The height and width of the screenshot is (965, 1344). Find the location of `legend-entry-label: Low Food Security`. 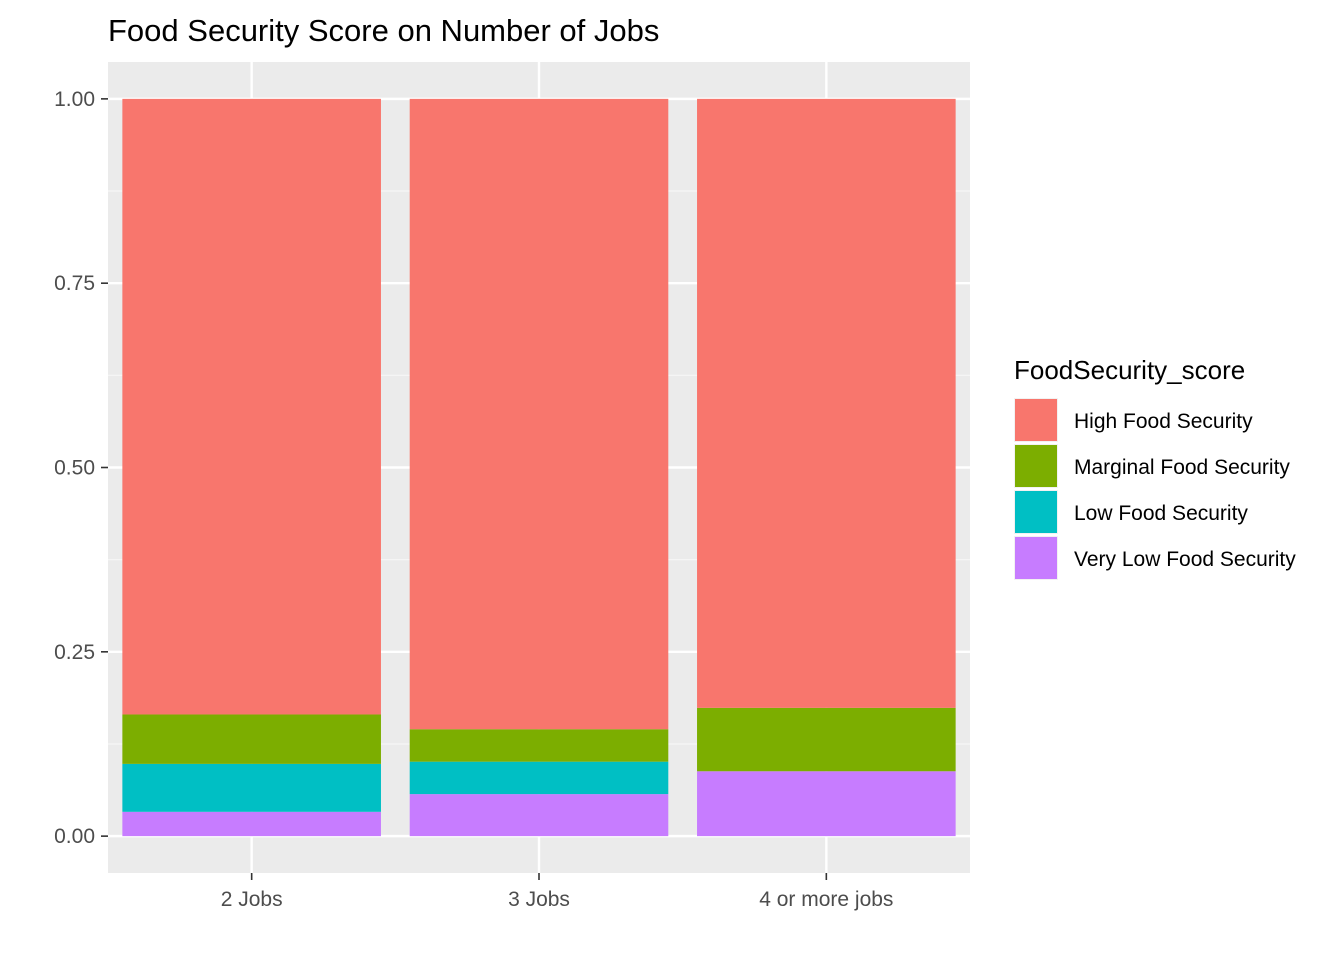

legend-entry-label: Low Food Security is located at coordinates (1161, 513).